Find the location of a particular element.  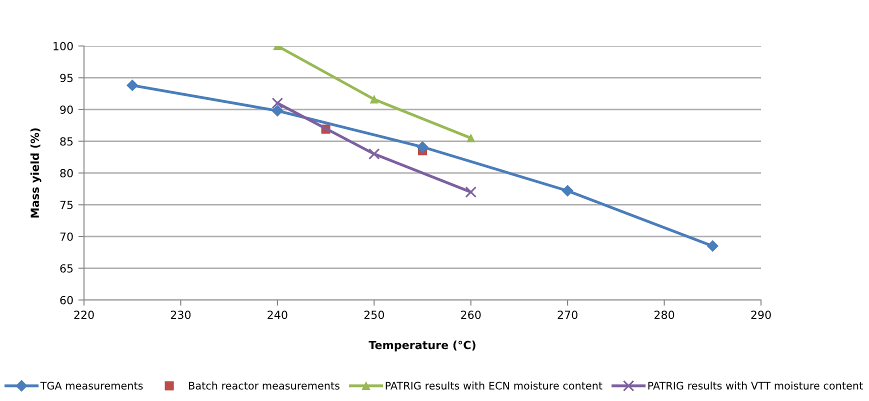

y-tick-label: 60 is located at coordinates (66, 300).